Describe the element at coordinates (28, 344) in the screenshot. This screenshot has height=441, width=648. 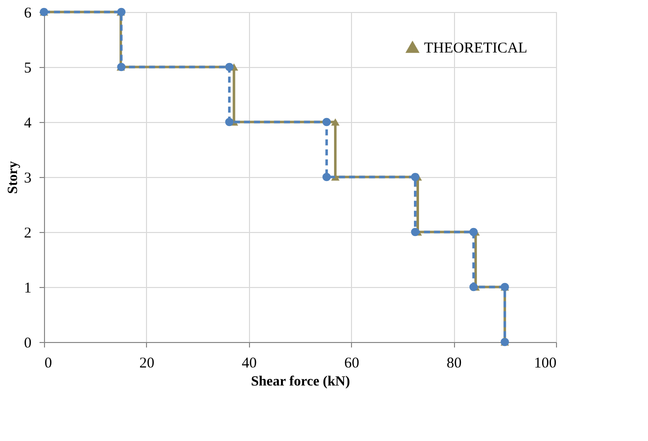
I see `y-tick-label: 0` at that location.